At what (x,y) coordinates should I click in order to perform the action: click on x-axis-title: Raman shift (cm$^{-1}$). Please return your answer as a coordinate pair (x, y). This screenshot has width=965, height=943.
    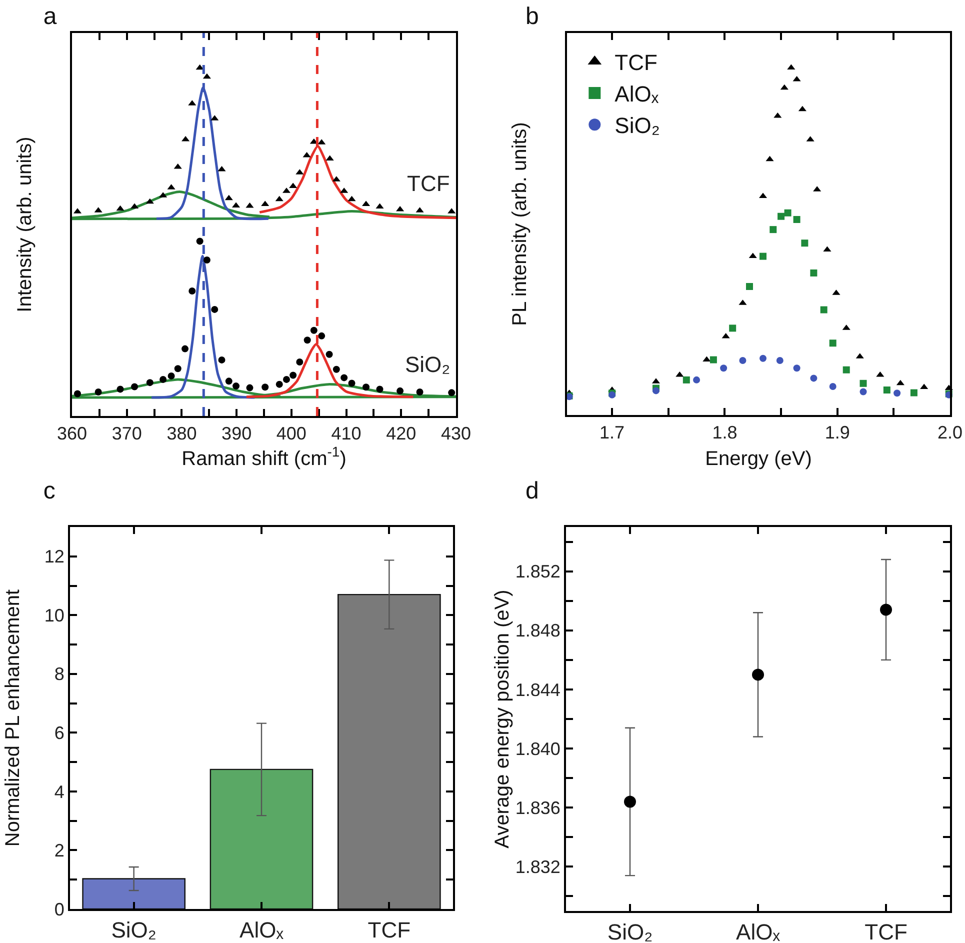
    Looking at the image, I should click on (264, 457).